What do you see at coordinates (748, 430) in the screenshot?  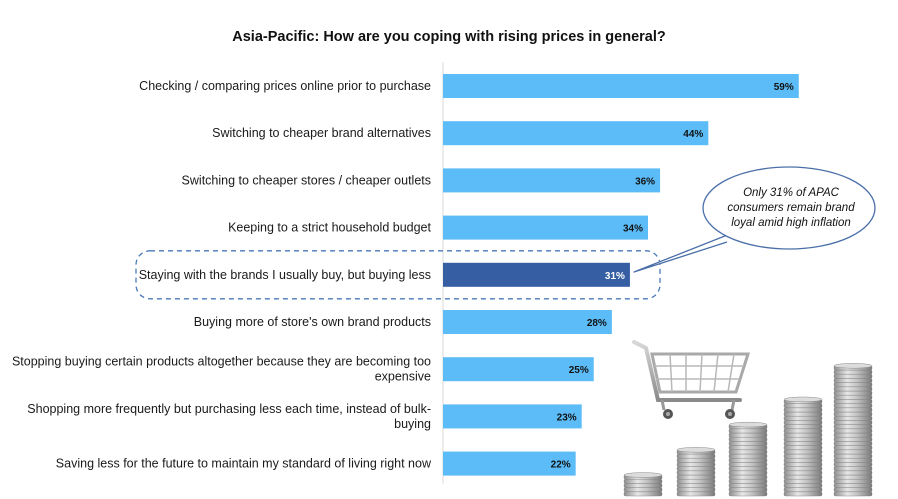 I see `coin-stacks-icon` at bounding box center [748, 430].